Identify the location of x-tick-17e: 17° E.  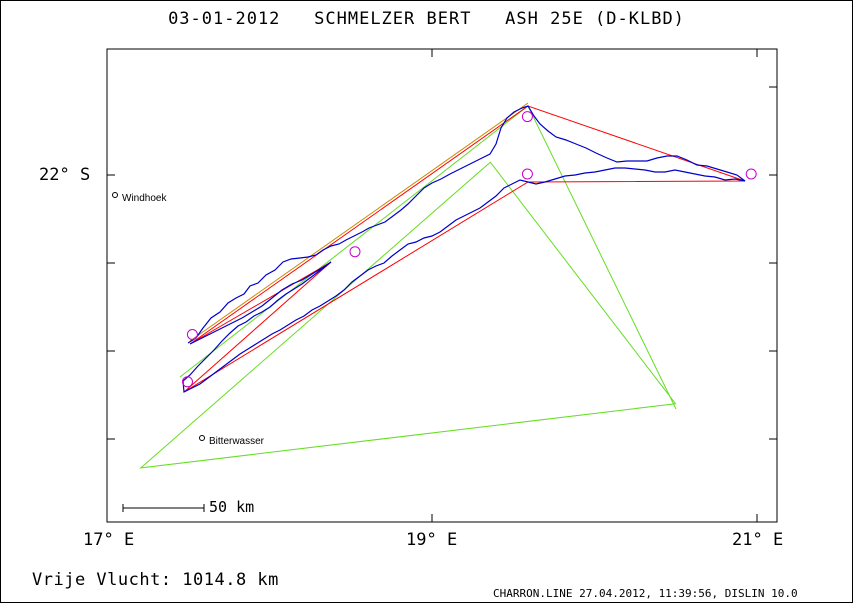
(109, 540).